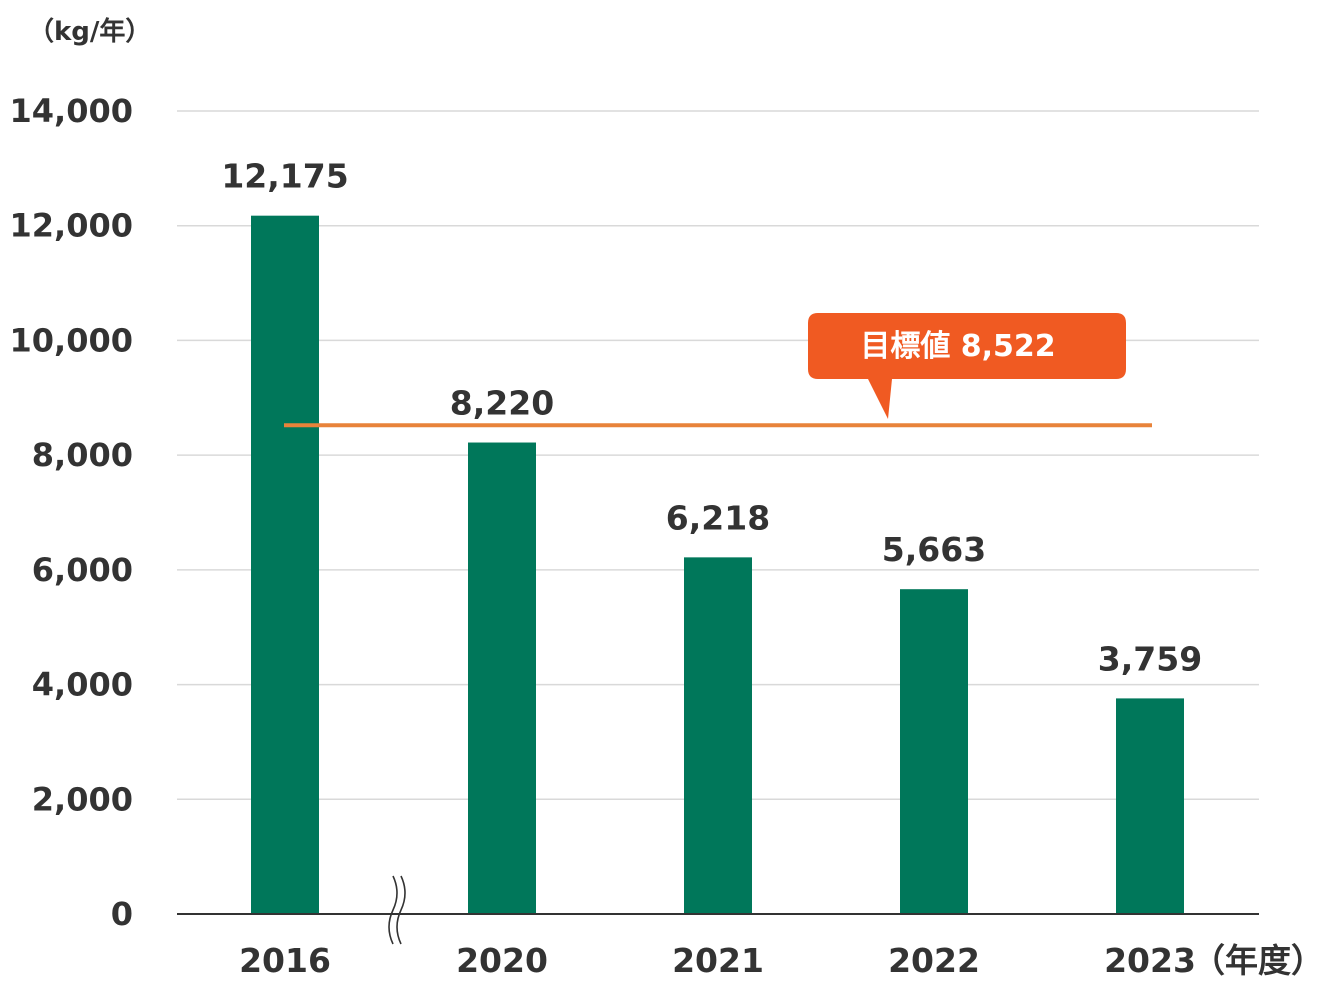  What do you see at coordinates (718, 370) in the screenshot?
I see `target-line-group: 目標値 8,522` at bounding box center [718, 370].